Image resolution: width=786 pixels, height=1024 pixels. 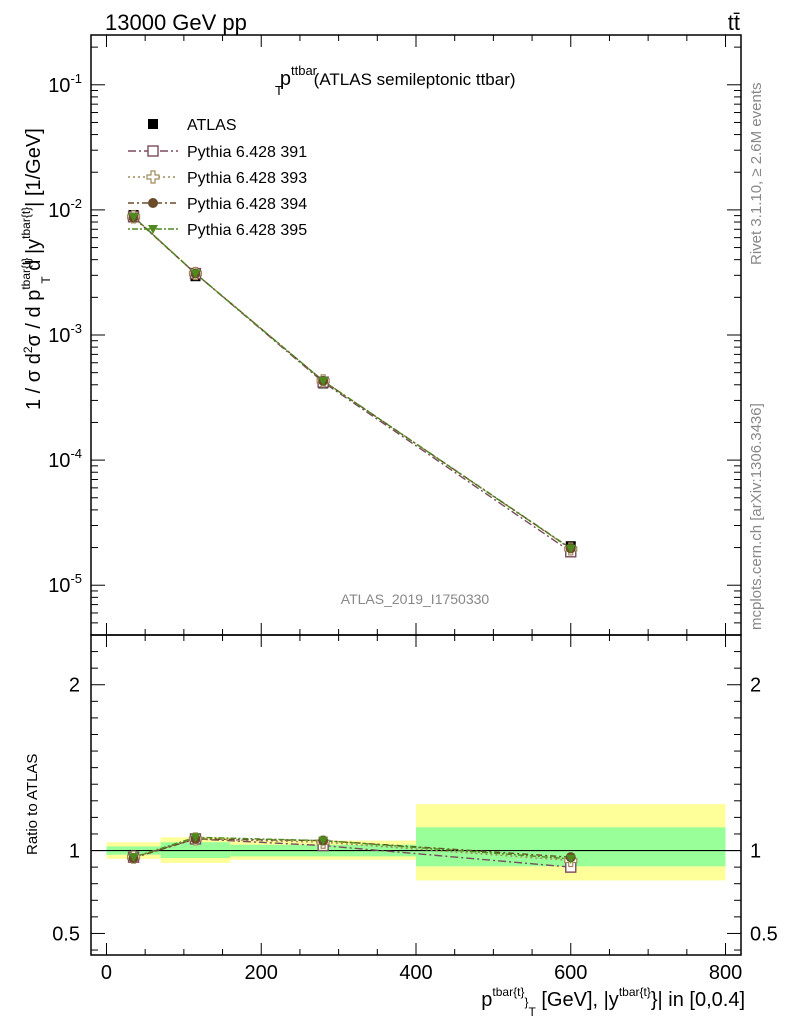 What do you see at coordinates (65, 584) in the screenshot?
I see `y-tick-label: 10⁻⁵` at bounding box center [65, 584].